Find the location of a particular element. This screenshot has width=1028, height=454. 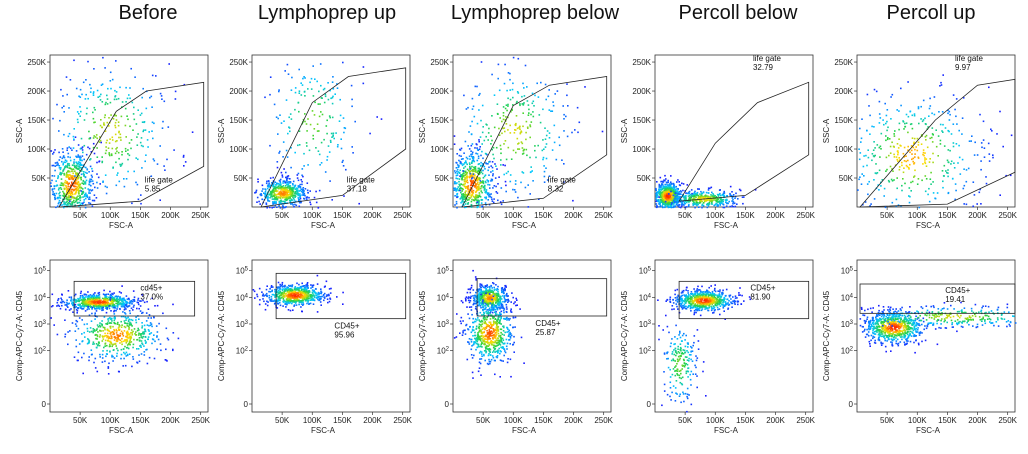

x-tick-label: 200K is located at coordinates (170, 215).